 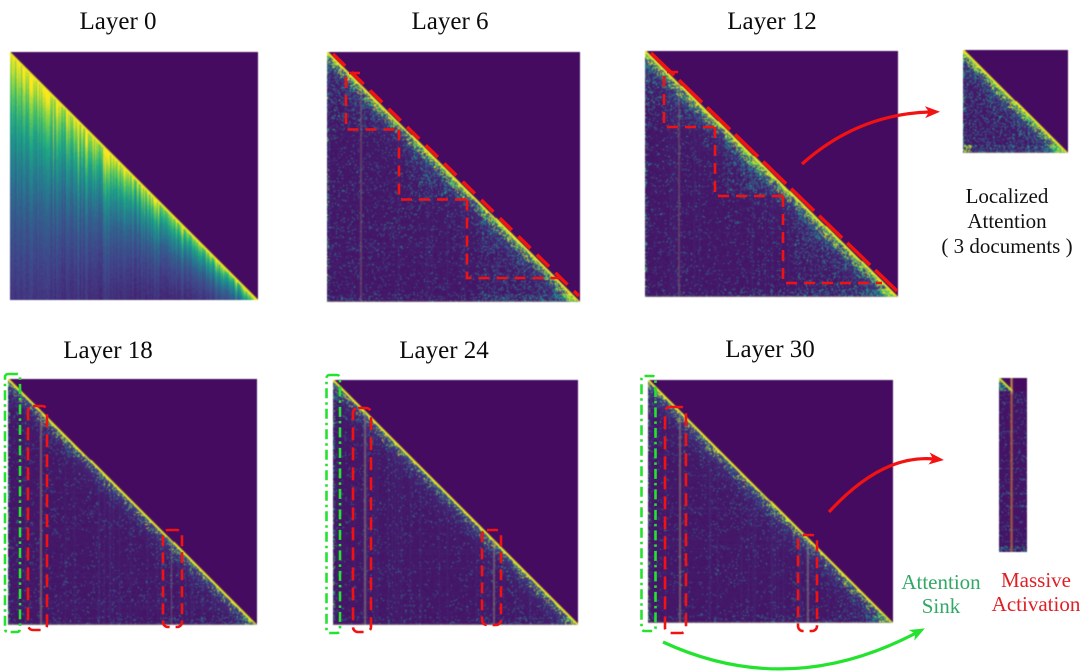 I want to click on massive-activation-strip-canvas, so click(x=1013, y=465).